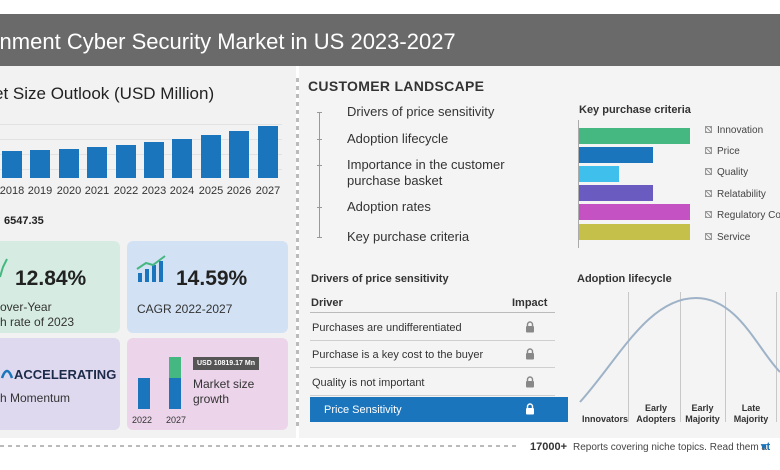  What do you see at coordinates (728, 151) in the screenshot?
I see `kpc-legend-label: Price` at bounding box center [728, 151].